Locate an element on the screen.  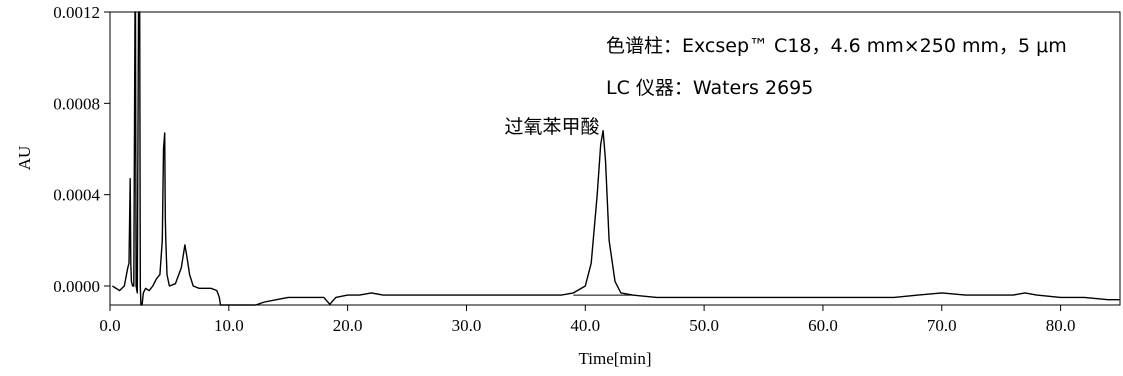
x-tick-label: 40.0 is located at coordinates (585, 325).